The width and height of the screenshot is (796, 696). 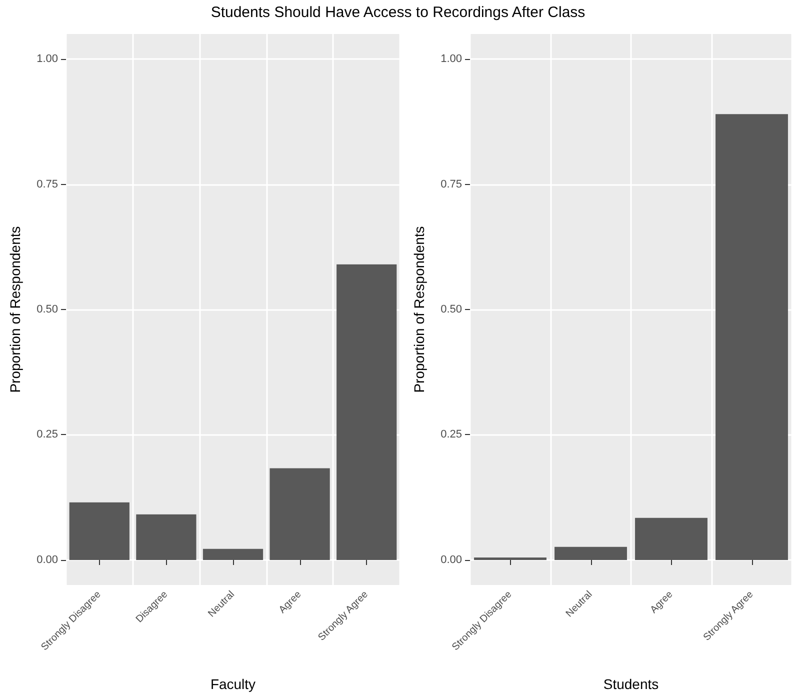 What do you see at coordinates (233, 684) in the screenshot?
I see `x-axis-title: Faculty` at bounding box center [233, 684].